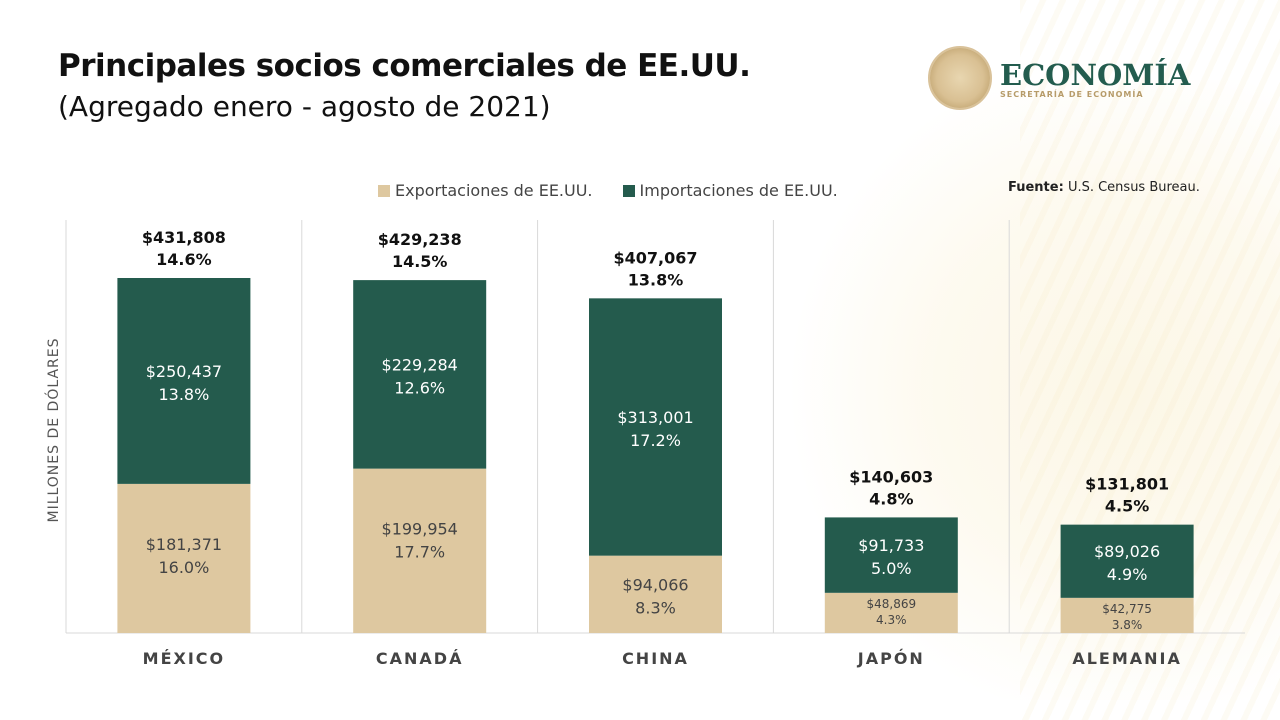 The width and height of the screenshot is (1280, 720). Describe the element at coordinates (494, 190) in the screenshot. I see `legend-label-exports: Exportaciones de EE.UU.` at that location.